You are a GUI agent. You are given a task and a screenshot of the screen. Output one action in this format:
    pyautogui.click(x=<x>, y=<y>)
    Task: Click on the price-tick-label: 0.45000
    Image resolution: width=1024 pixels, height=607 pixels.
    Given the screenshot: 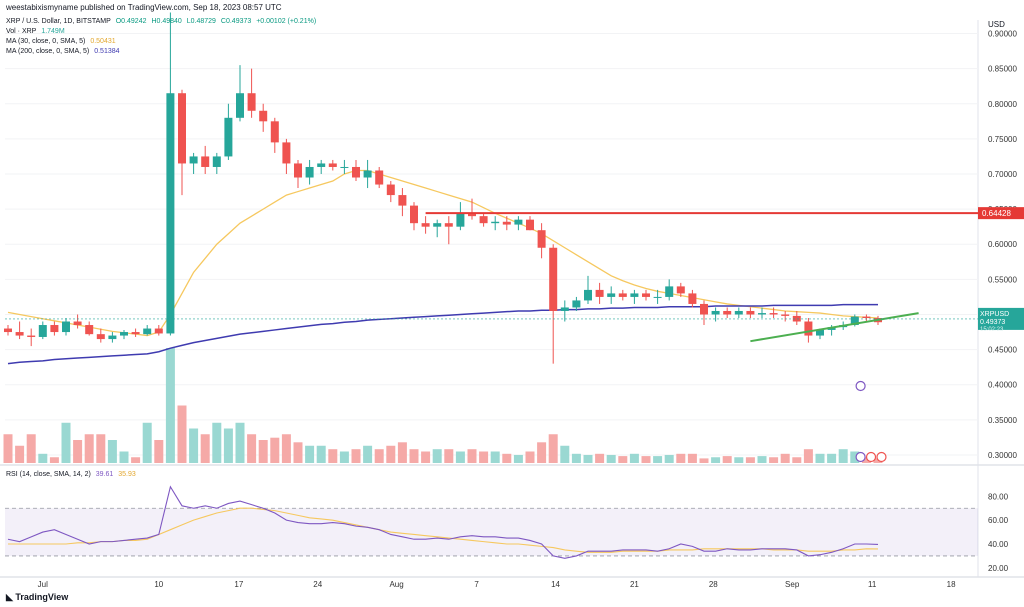 What is the action you would take?
    pyautogui.click(x=1002, y=350)
    